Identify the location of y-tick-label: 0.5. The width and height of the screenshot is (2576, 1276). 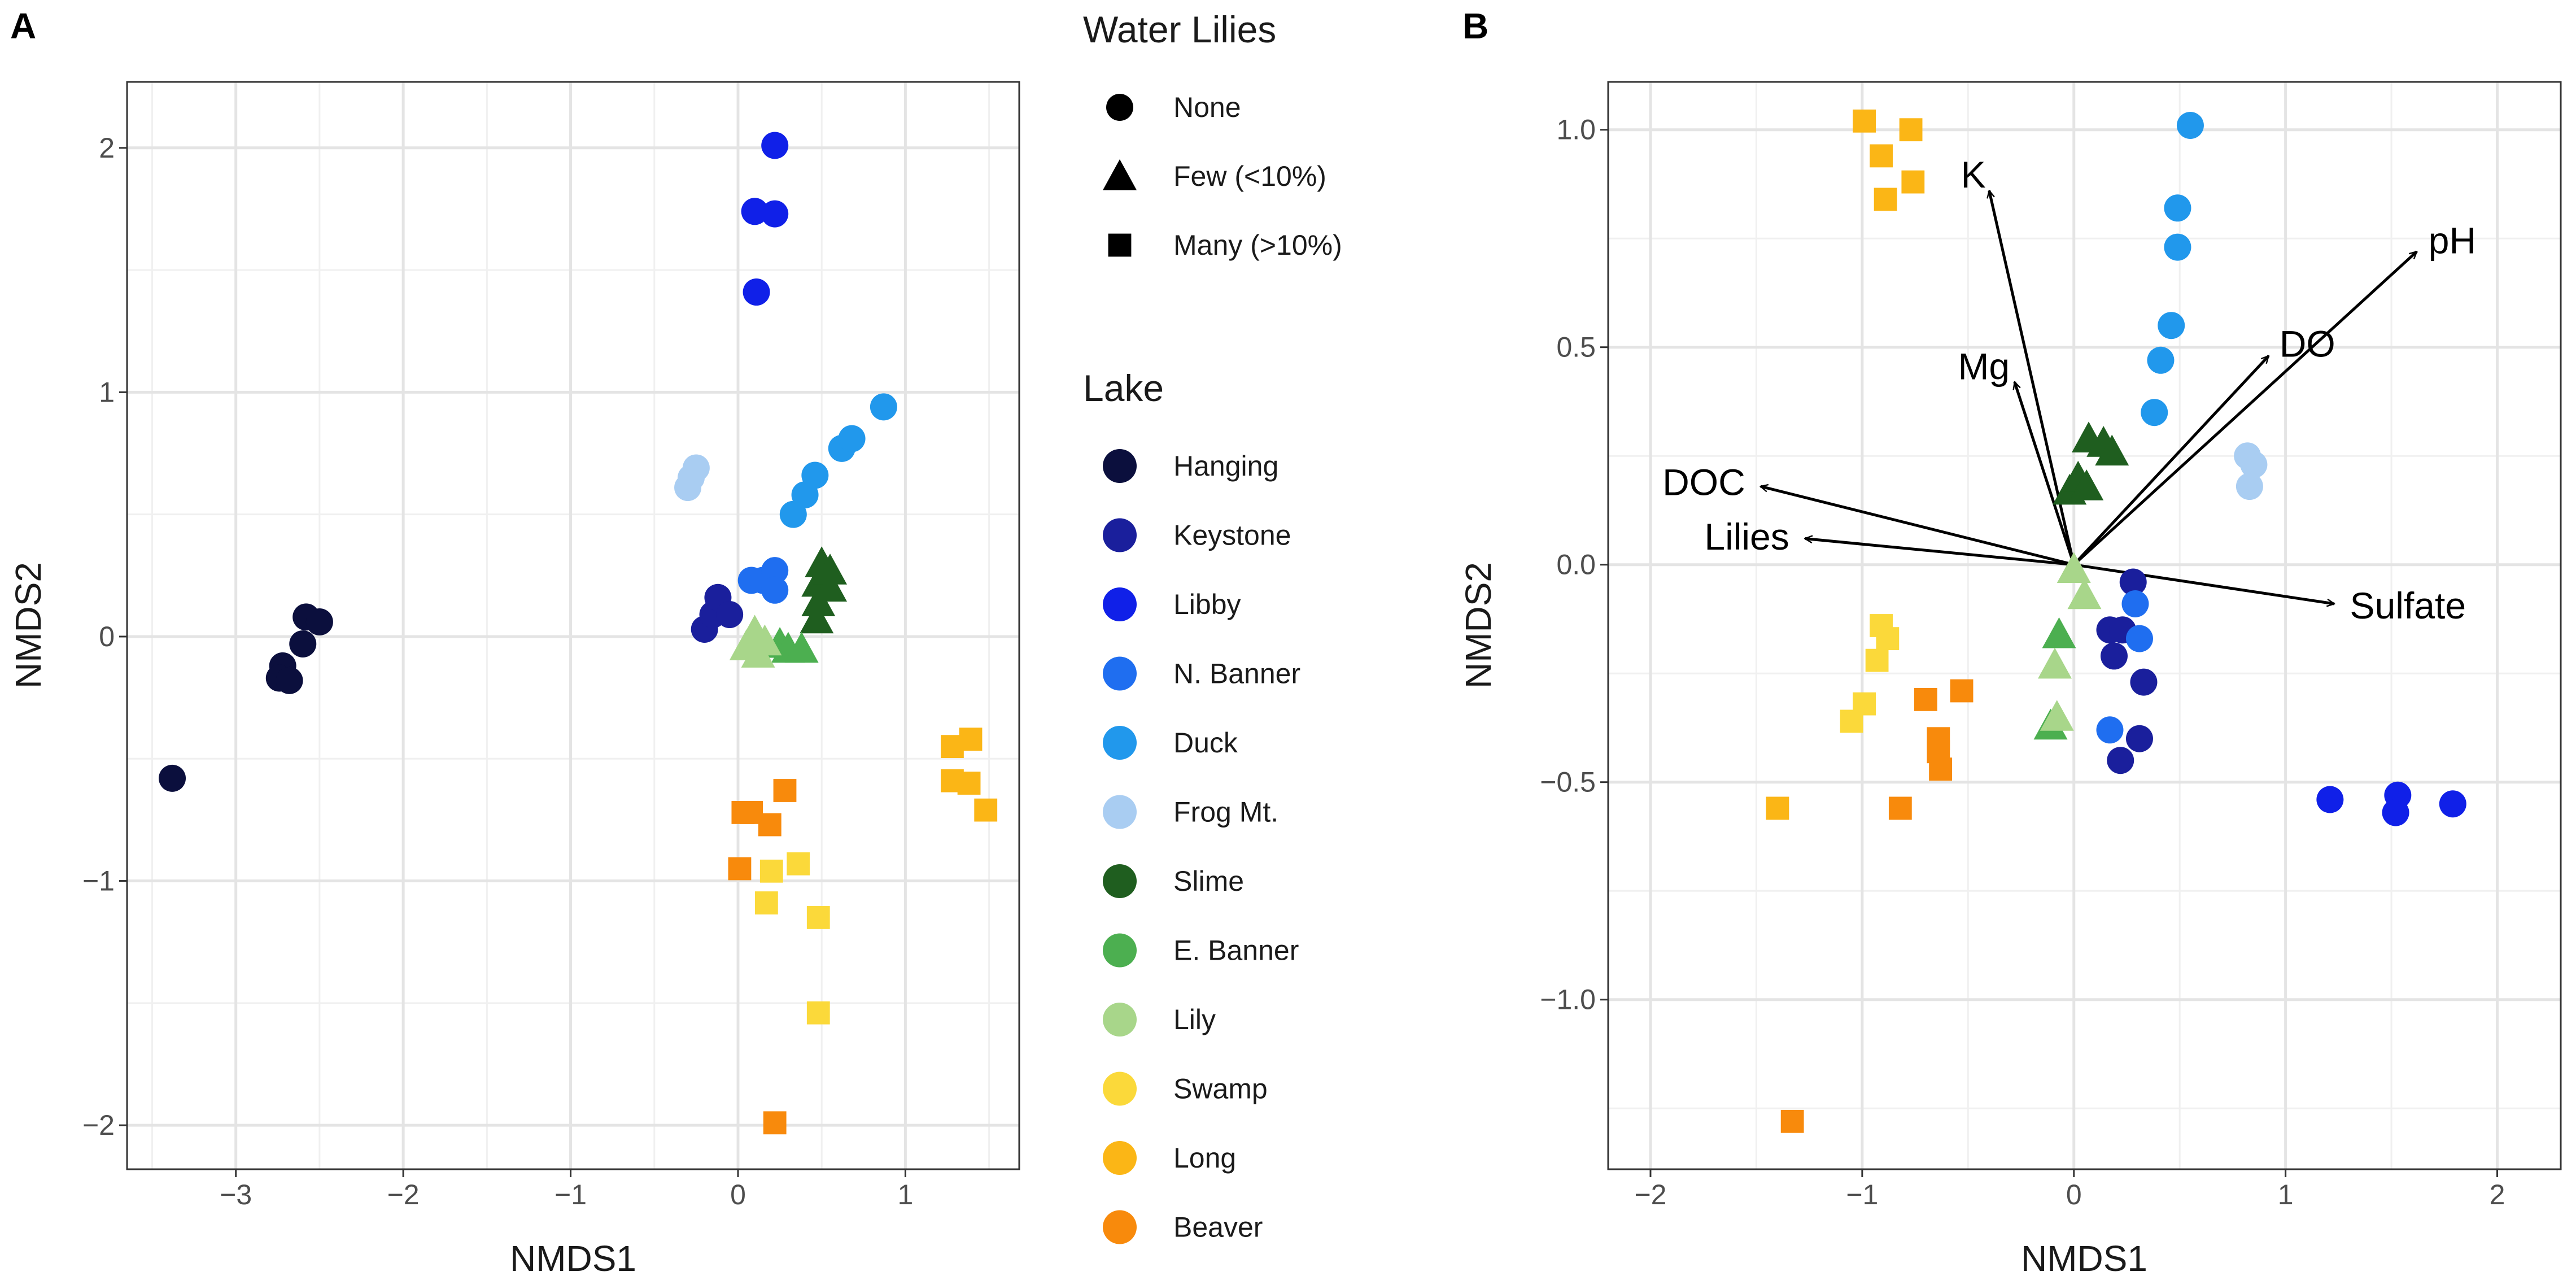
(1576, 348).